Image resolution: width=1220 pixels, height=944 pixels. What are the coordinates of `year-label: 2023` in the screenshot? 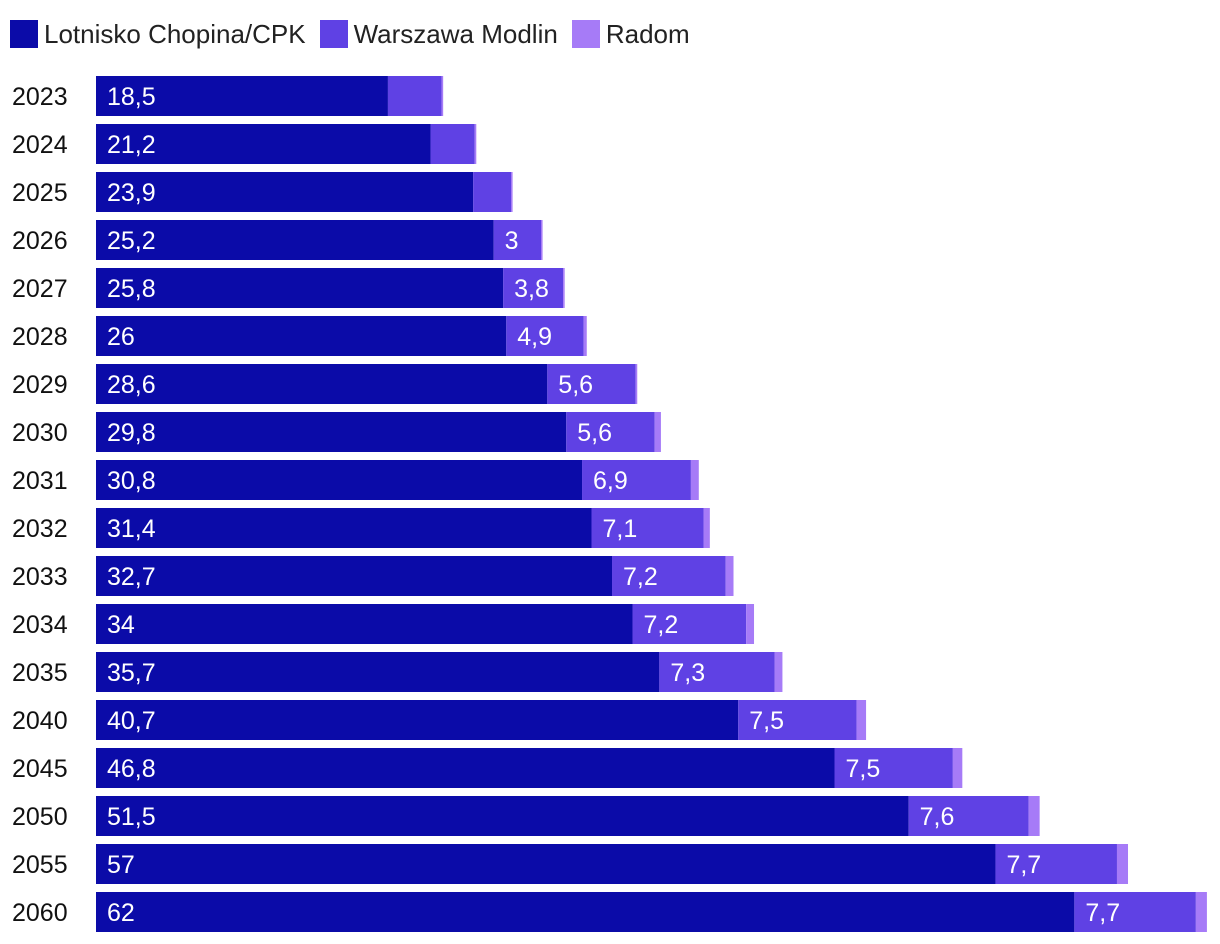 It's located at (40, 97).